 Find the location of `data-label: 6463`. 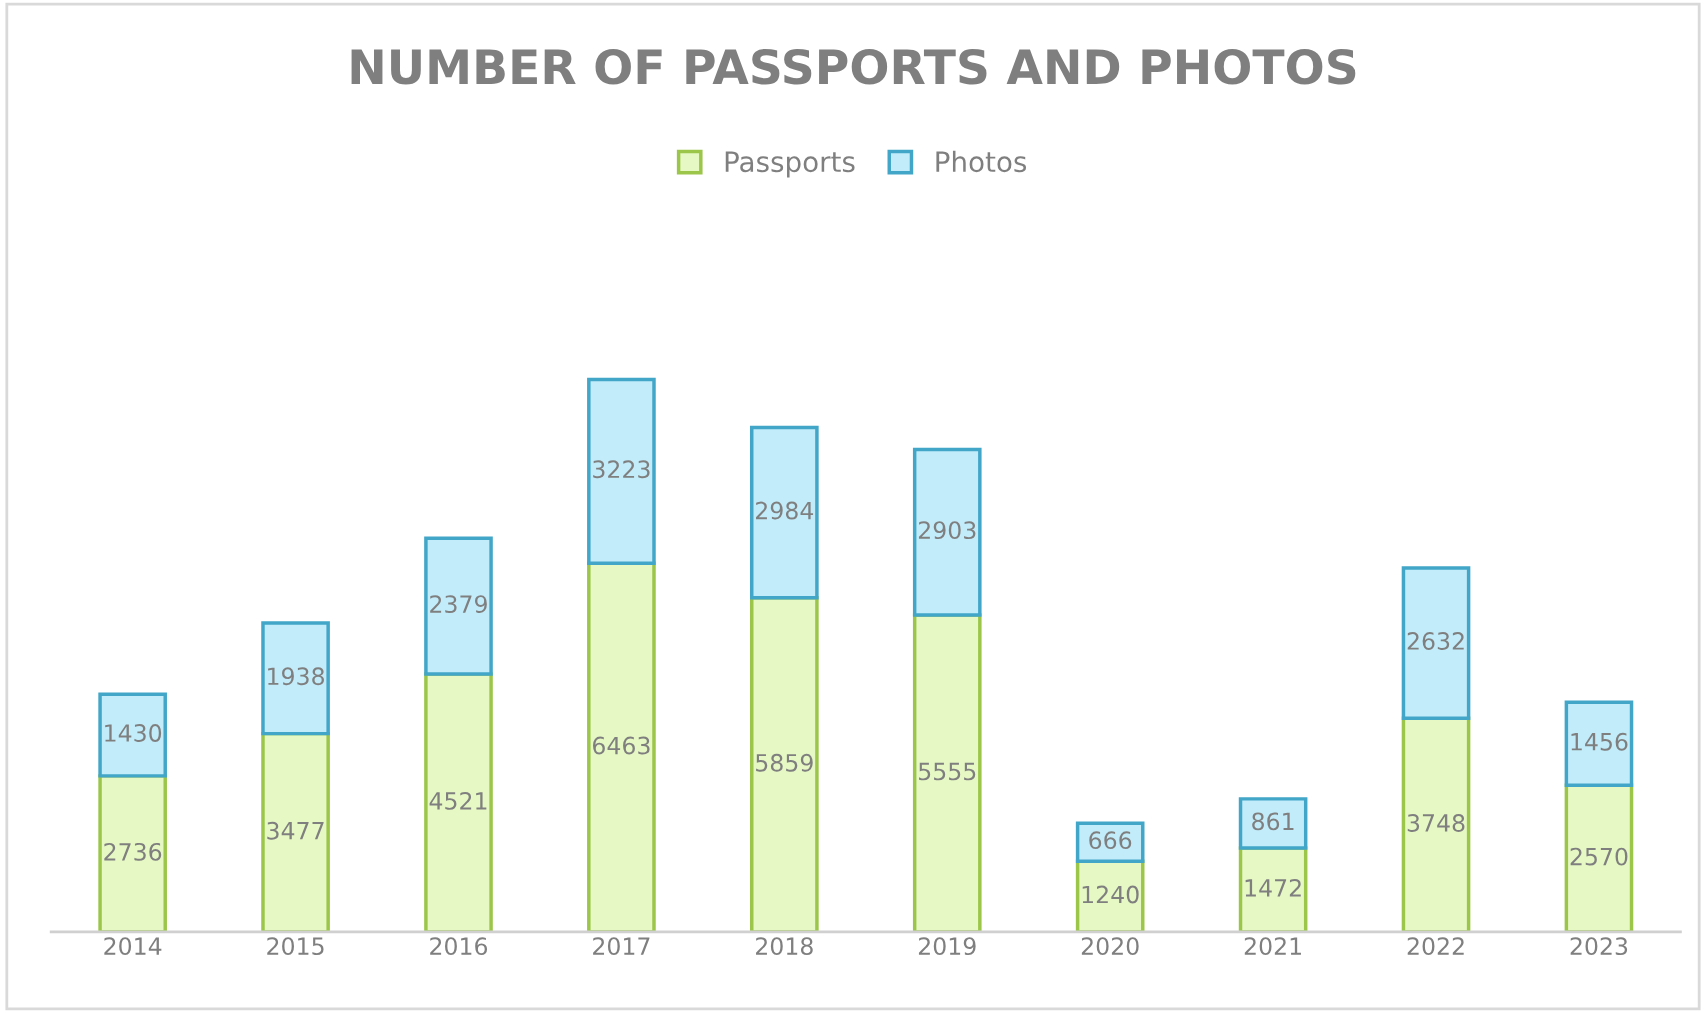

data-label: 6463 is located at coordinates (621, 745).